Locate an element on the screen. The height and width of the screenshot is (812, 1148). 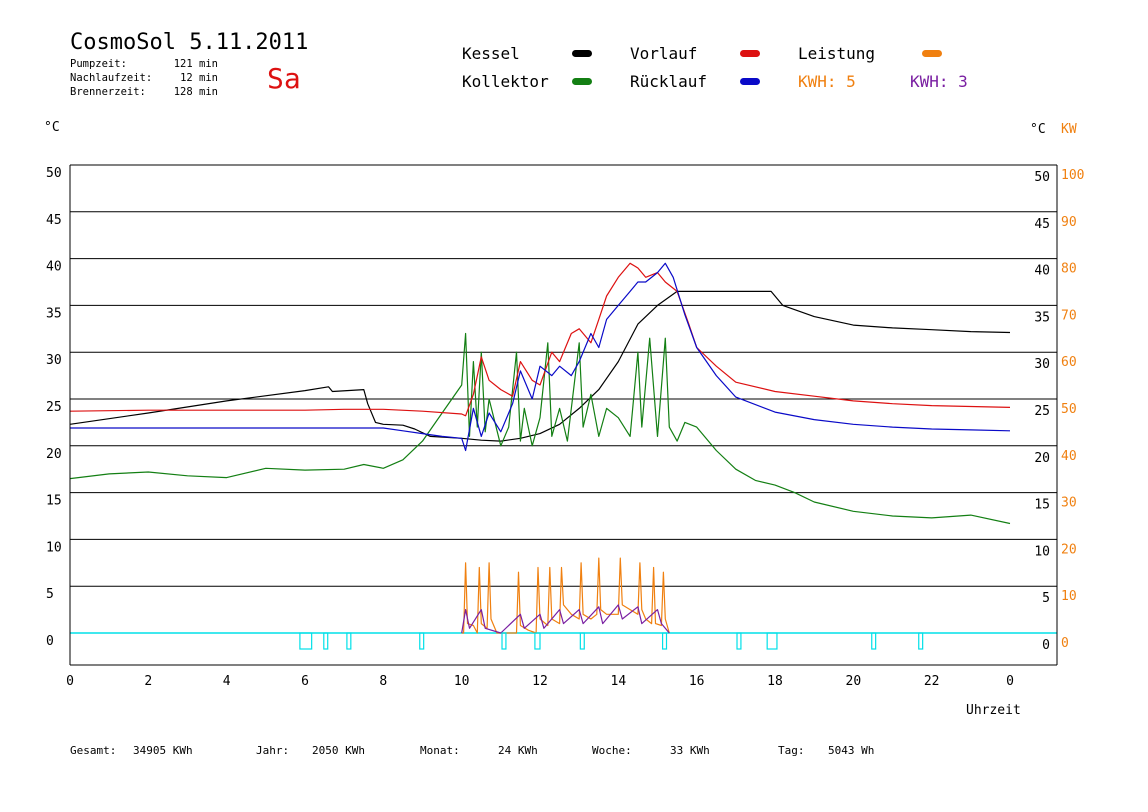
footer-woche-value: 33 KWh is located at coordinates (690, 750).